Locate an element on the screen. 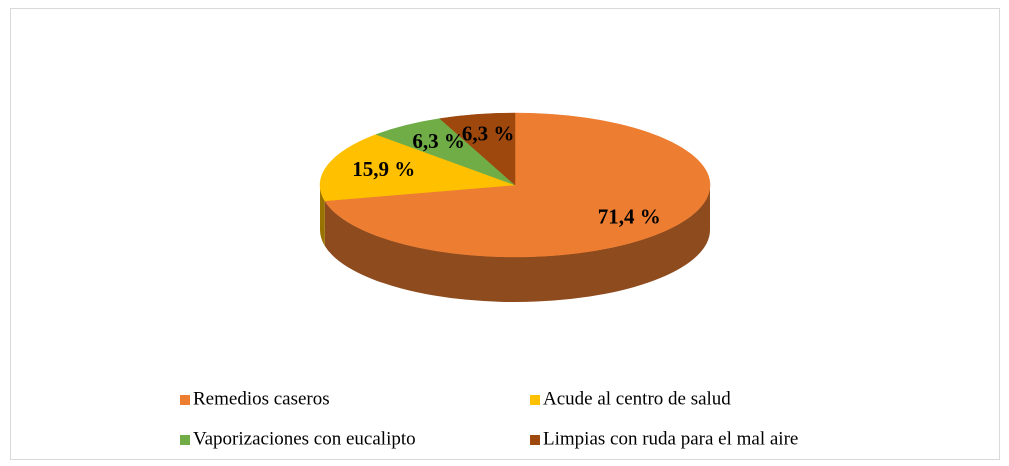 This screenshot has width=1009, height=466. pie-sides is located at coordinates (515, 244).